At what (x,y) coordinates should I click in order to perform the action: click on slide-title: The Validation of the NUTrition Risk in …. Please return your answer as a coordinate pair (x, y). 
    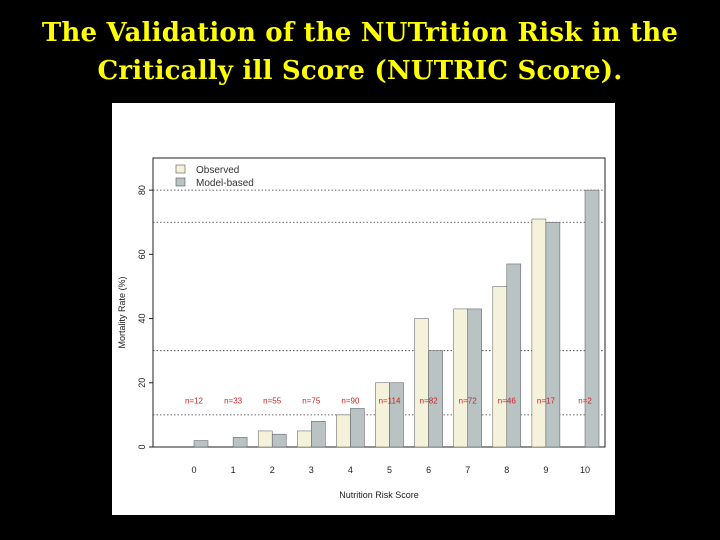
    Looking at the image, I should click on (360, 52).